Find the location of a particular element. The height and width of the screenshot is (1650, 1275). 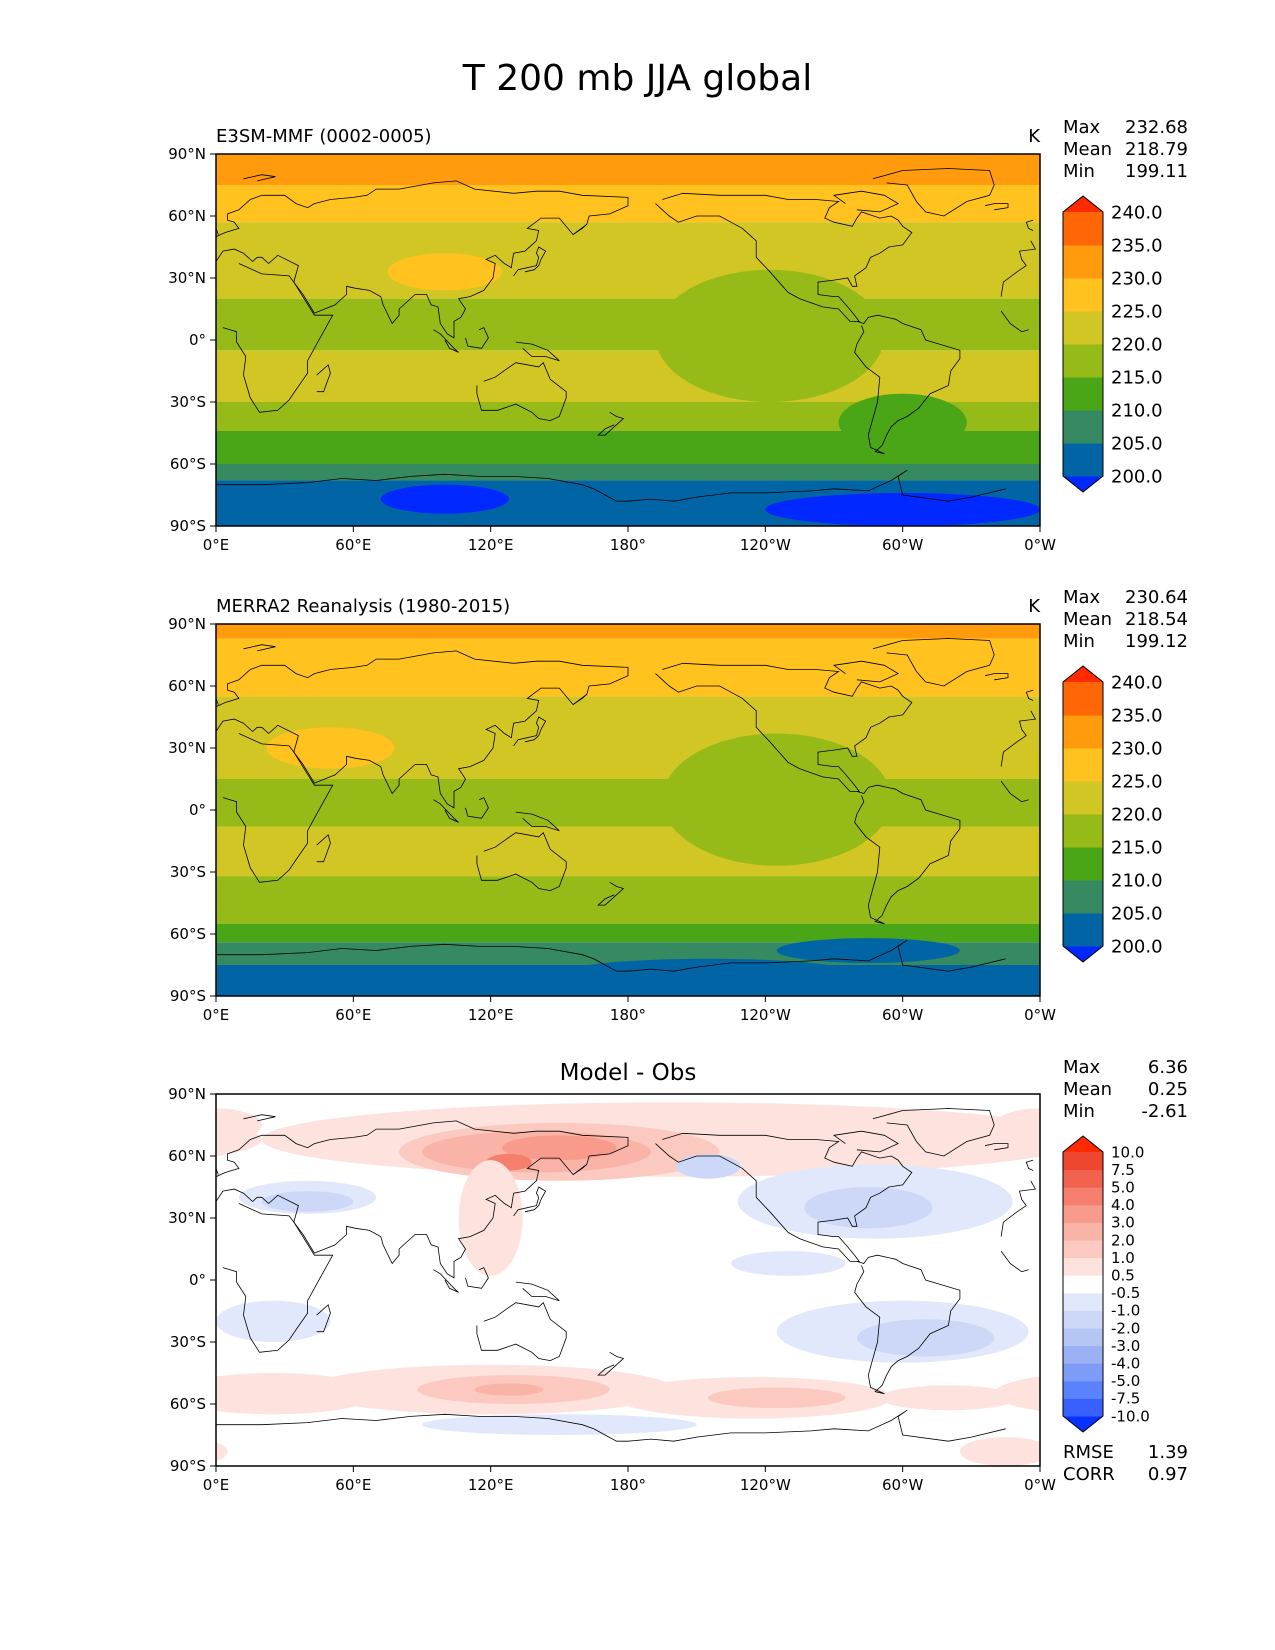

x-tick-label: 60°E is located at coordinates (353, 545).